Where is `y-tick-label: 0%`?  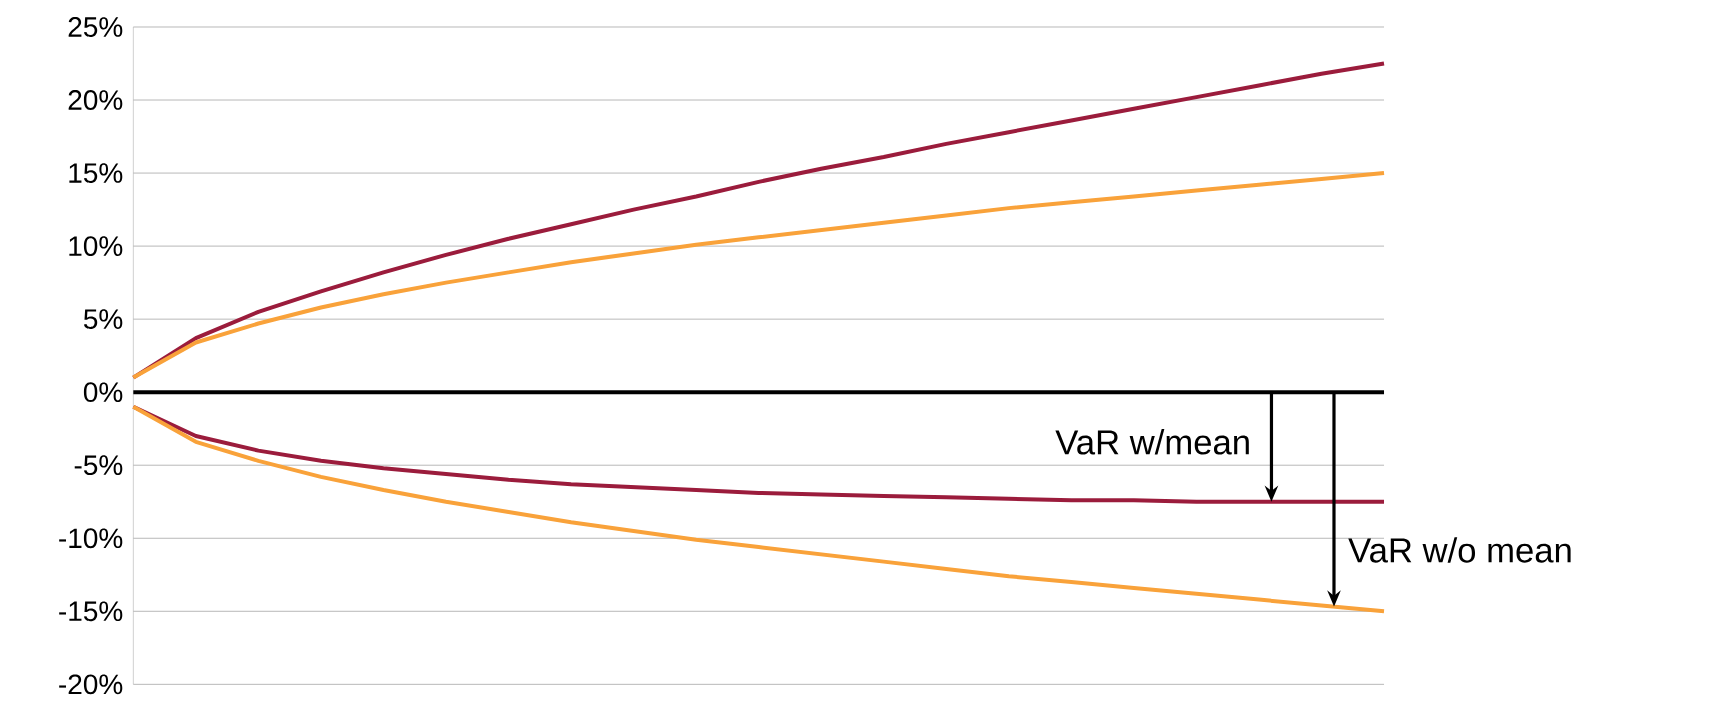
y-tick-label: 0% is located at coordinates (103, 392).